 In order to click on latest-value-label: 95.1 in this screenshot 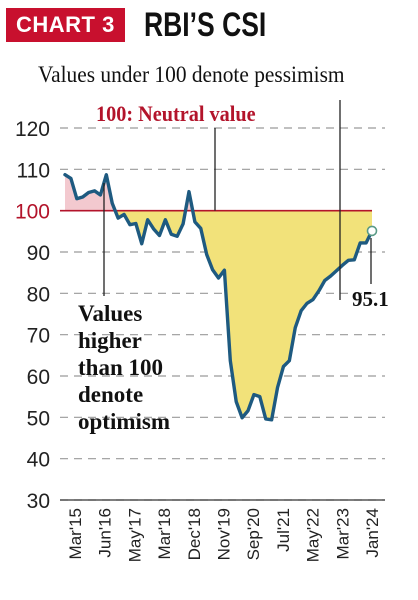, I will do `click(370, 299)`.